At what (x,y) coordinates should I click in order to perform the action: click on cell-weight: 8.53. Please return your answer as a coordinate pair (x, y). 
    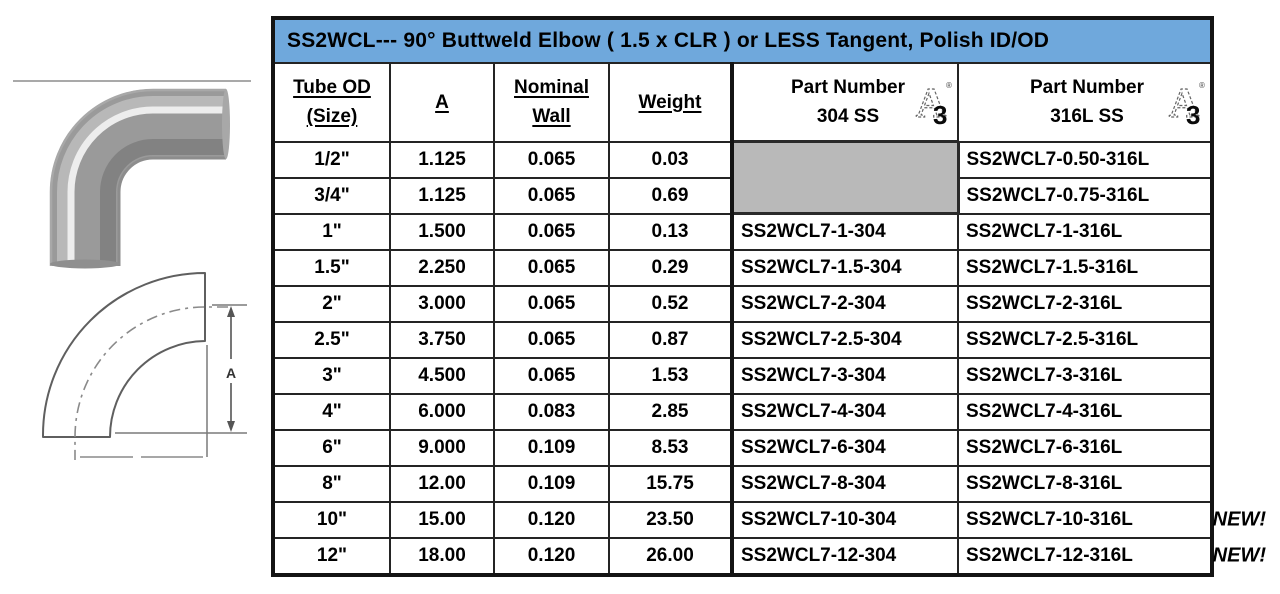
    Looking at the image, I should click on (670, 448).